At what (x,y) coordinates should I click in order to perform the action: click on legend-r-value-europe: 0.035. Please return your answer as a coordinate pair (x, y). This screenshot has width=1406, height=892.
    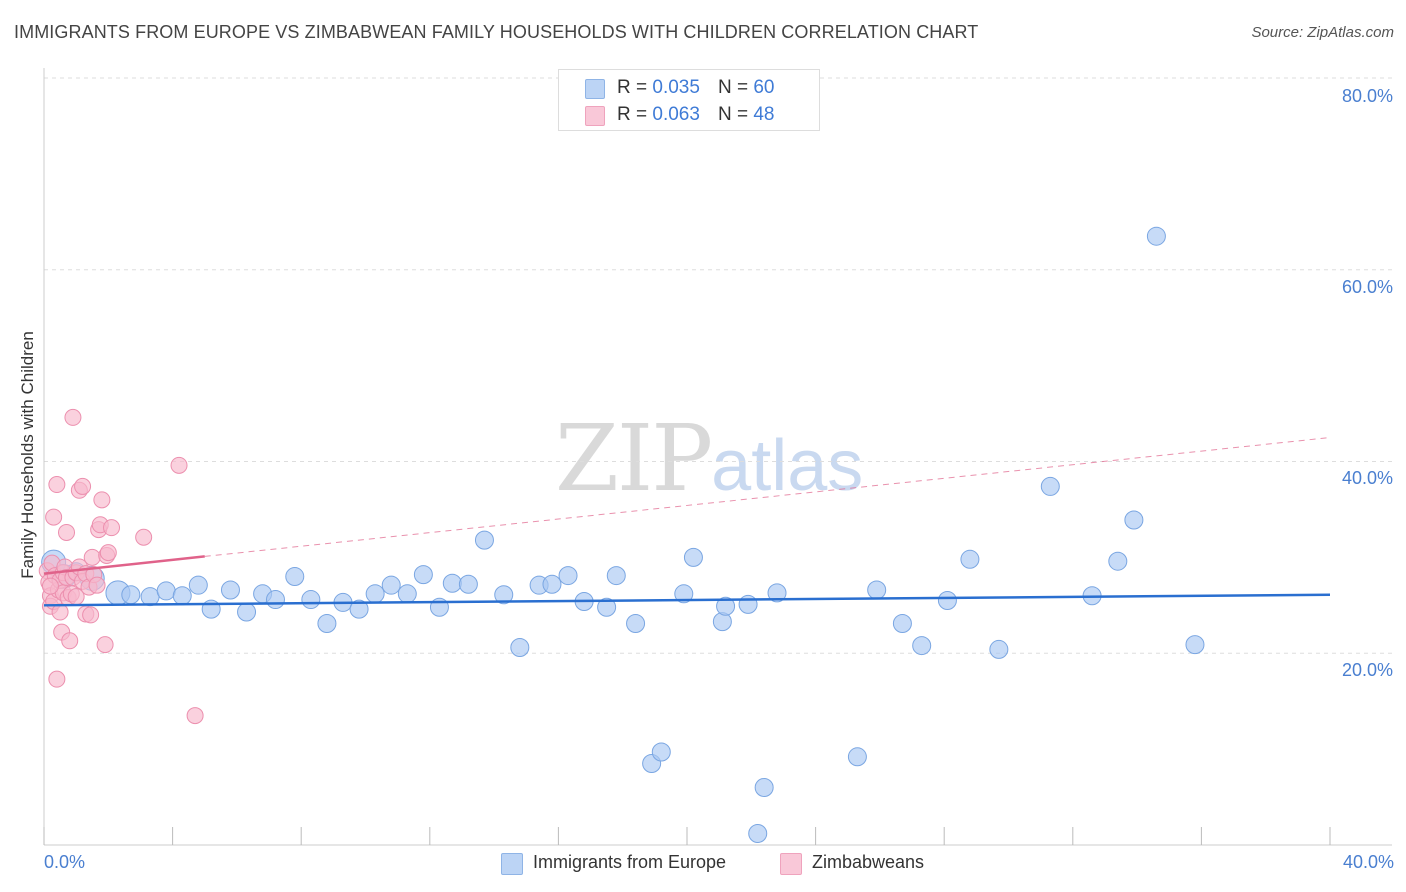
    Looking at the image, I should click on (676, 87).